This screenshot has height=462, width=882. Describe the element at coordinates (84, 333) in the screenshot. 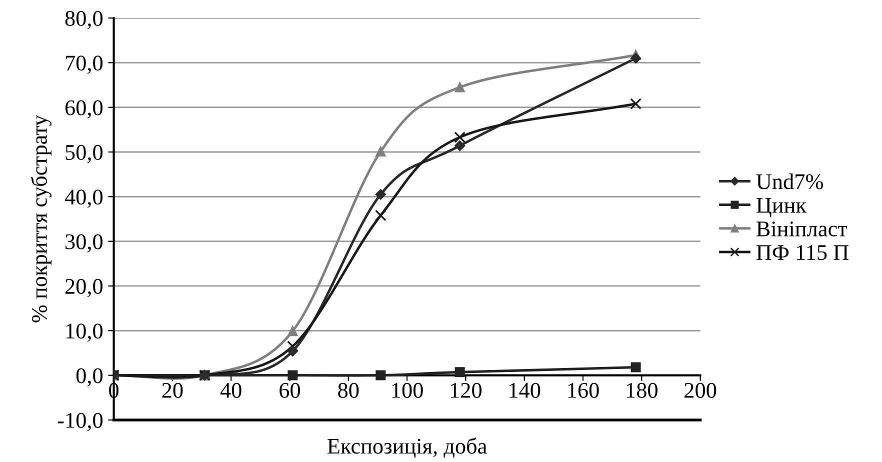

I see `y-tick-label: 10,0` at that location.